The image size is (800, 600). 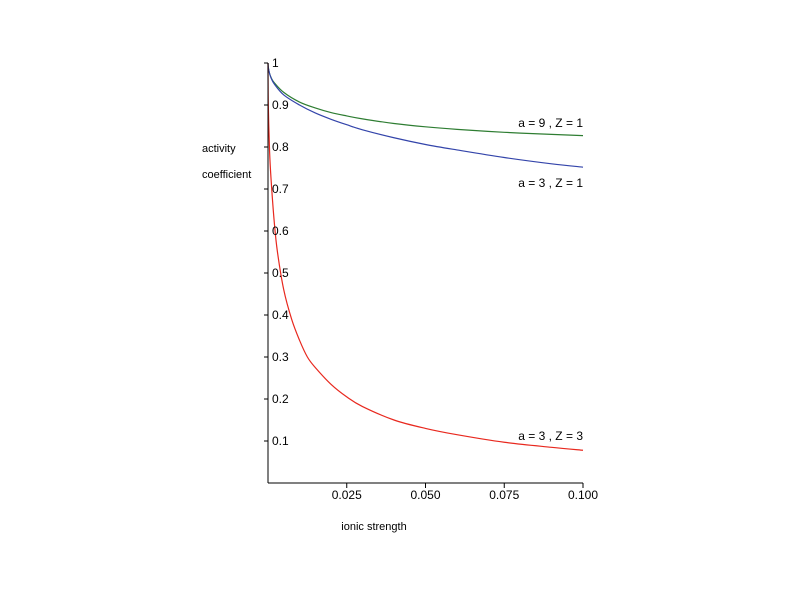 I want to click on x-tick-label: 0.075, so click(x=504, y=495).